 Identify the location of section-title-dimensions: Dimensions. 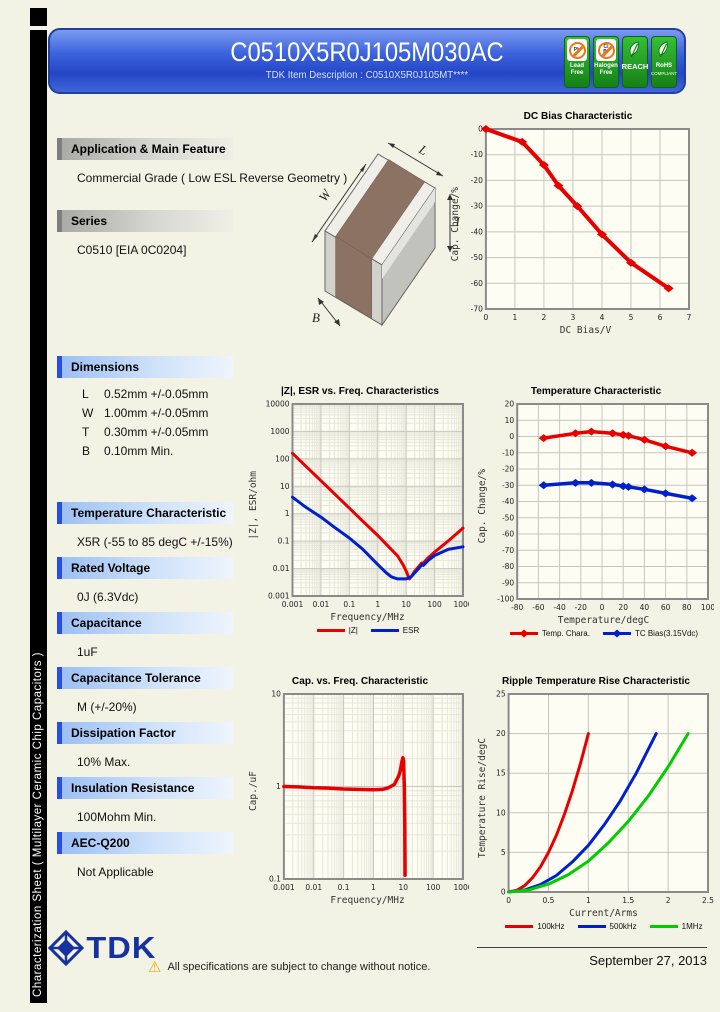
(145, 367).